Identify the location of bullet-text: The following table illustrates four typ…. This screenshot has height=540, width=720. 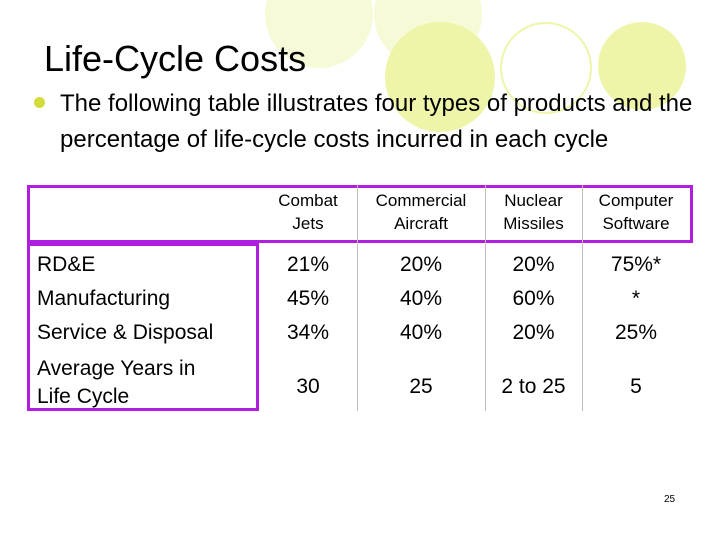
(376, 121).